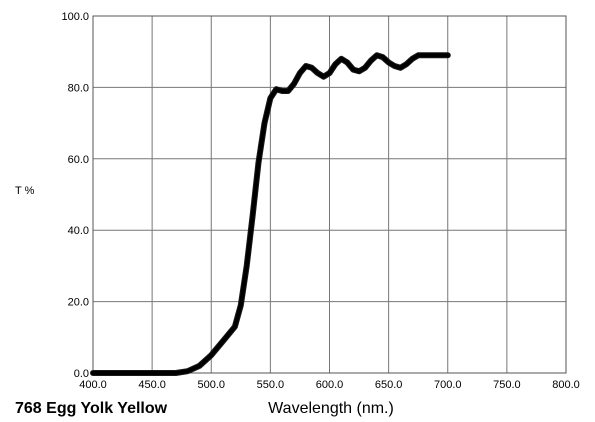  Describe the element at coordinates (78, 160) in the screenshot. I see `y-tick-label: 60.0` at that location.